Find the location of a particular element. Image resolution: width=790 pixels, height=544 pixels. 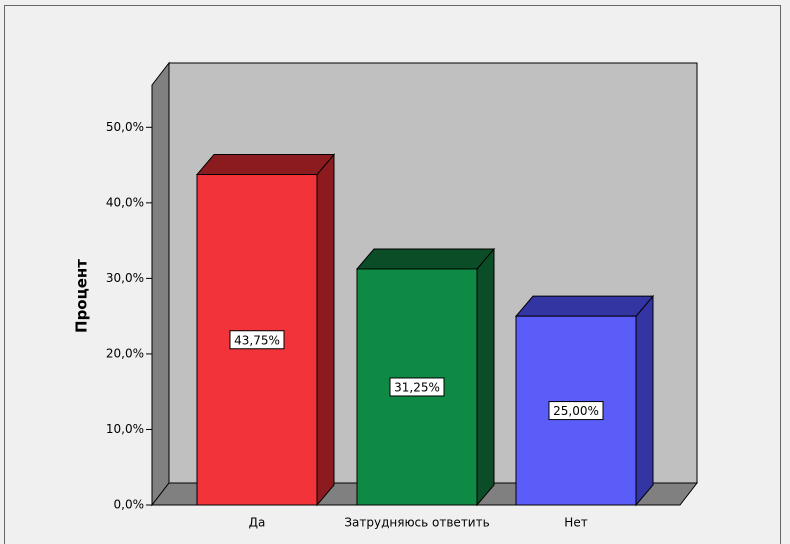

y-tick-label: 30,0% is located at coordinates (125, 278).